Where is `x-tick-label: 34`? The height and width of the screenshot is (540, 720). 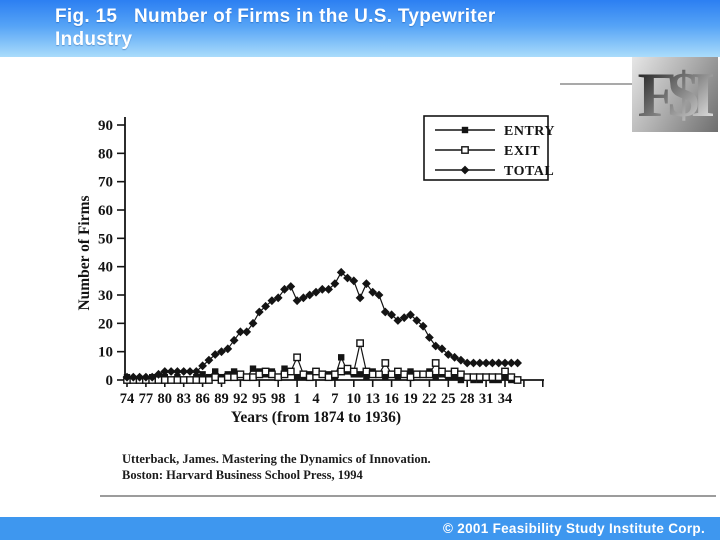 x-tick-label: 34 is located at coordinates (505, 399).